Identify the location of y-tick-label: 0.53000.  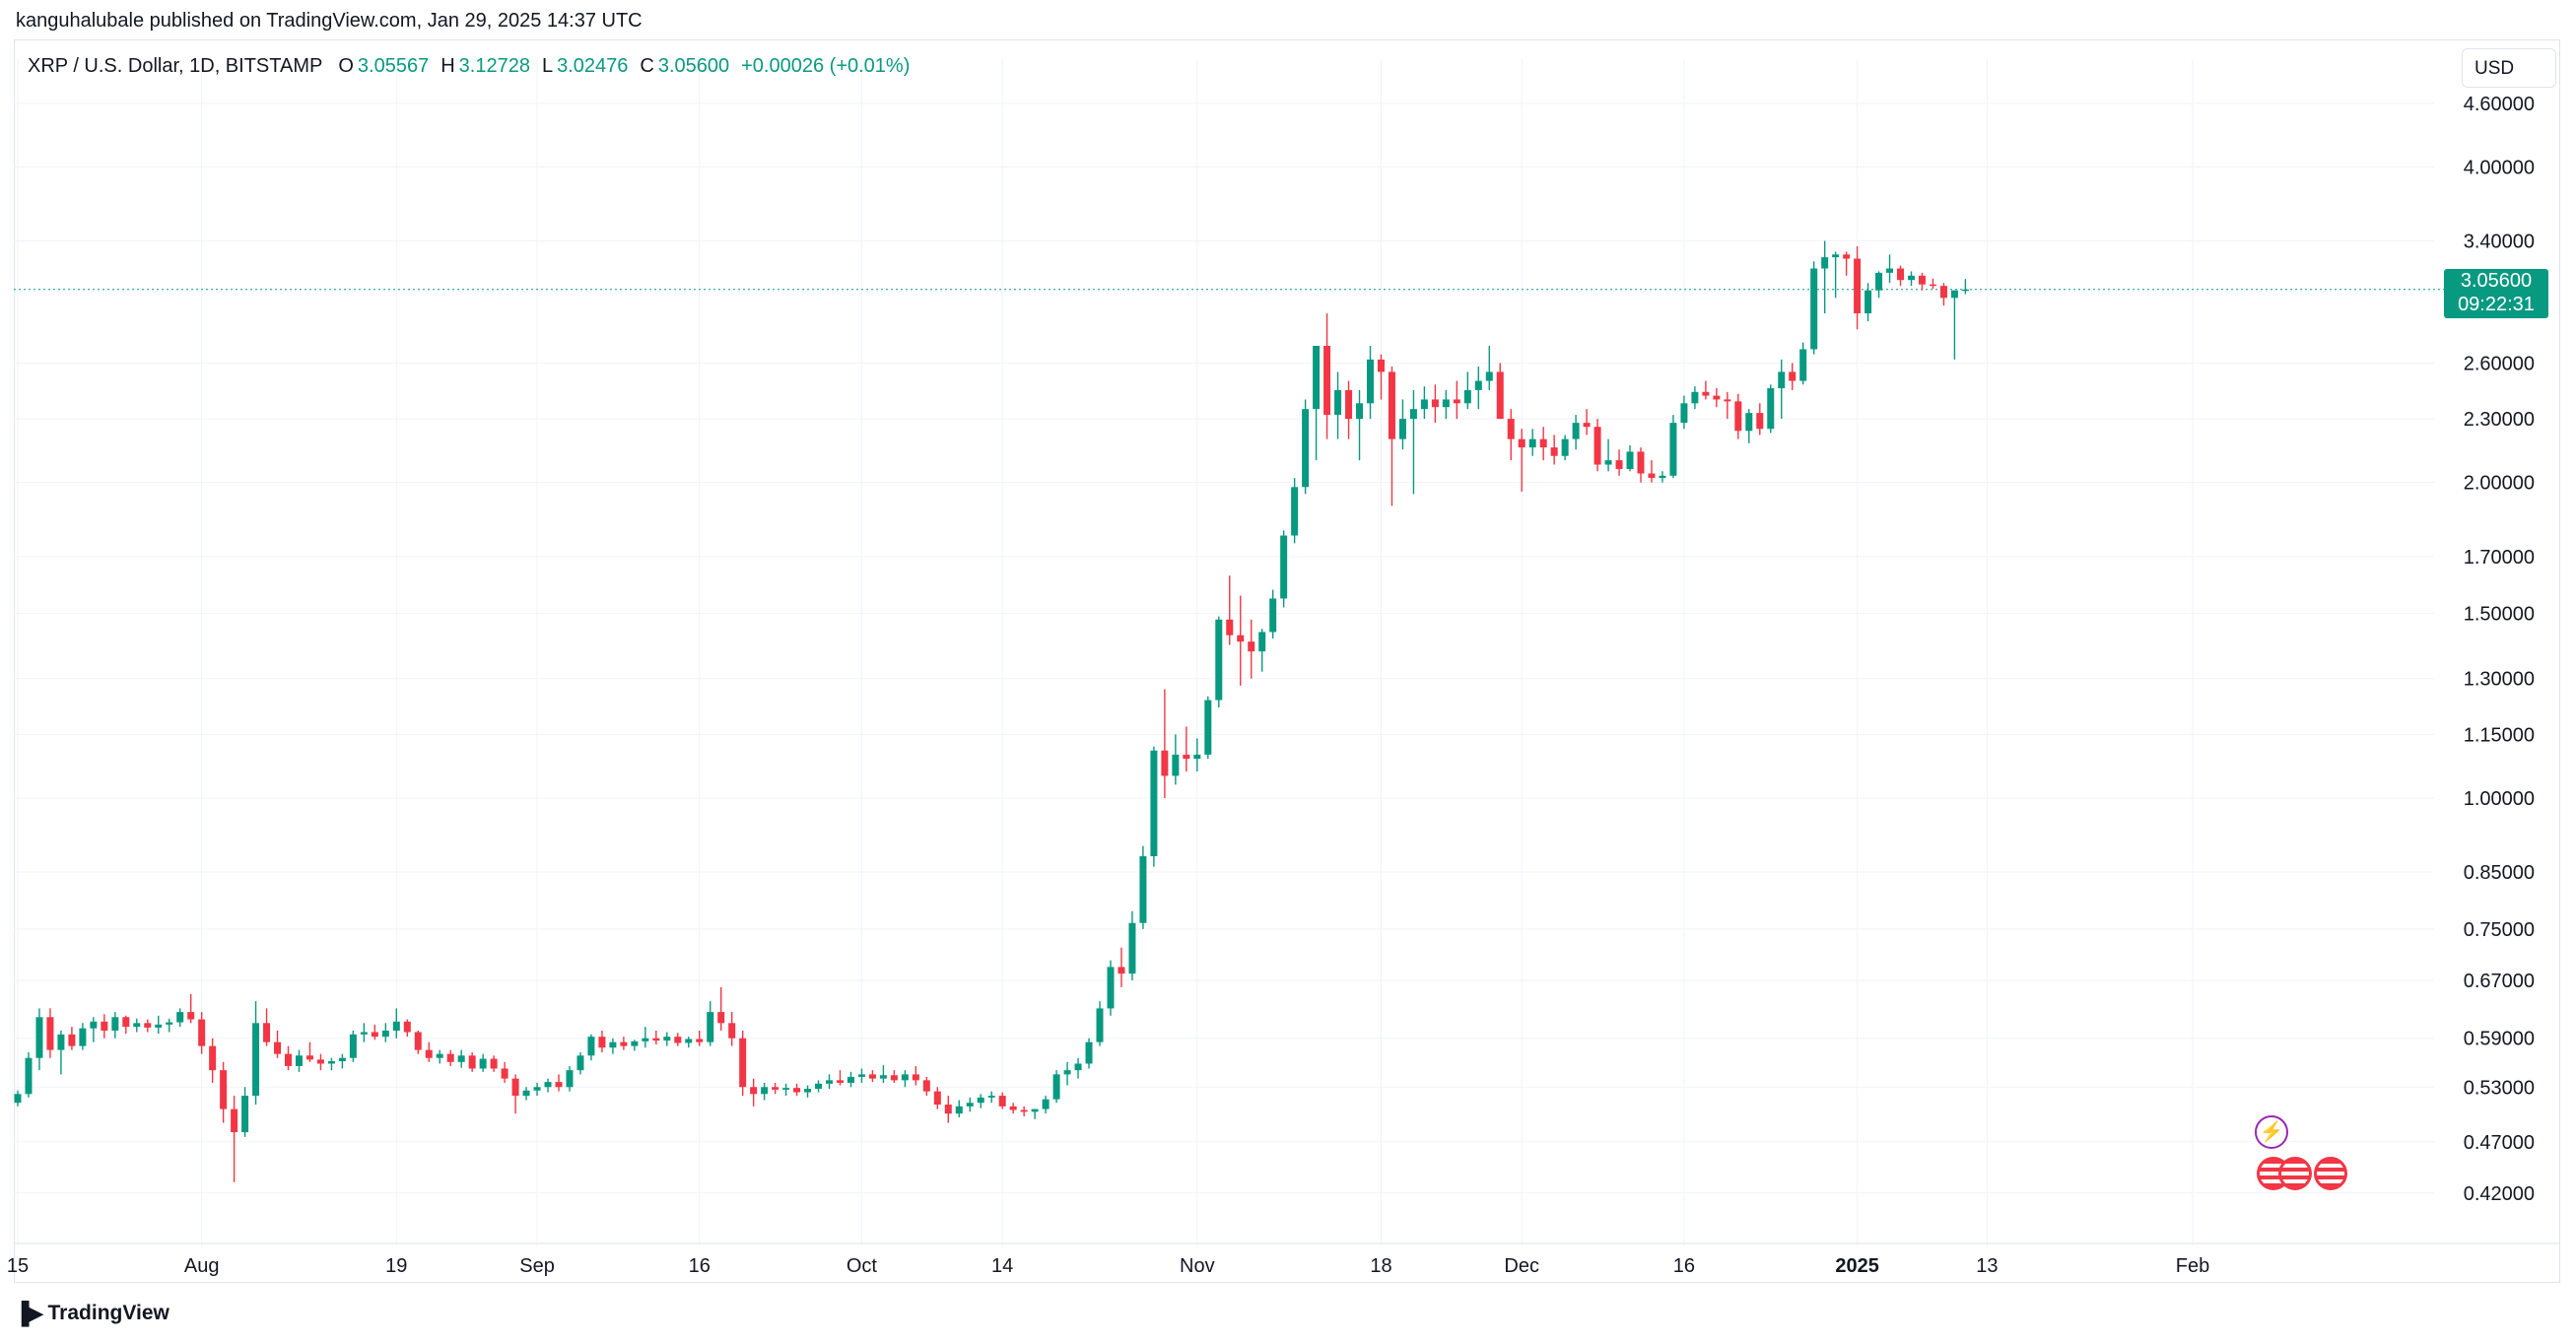
(2499, 1088).